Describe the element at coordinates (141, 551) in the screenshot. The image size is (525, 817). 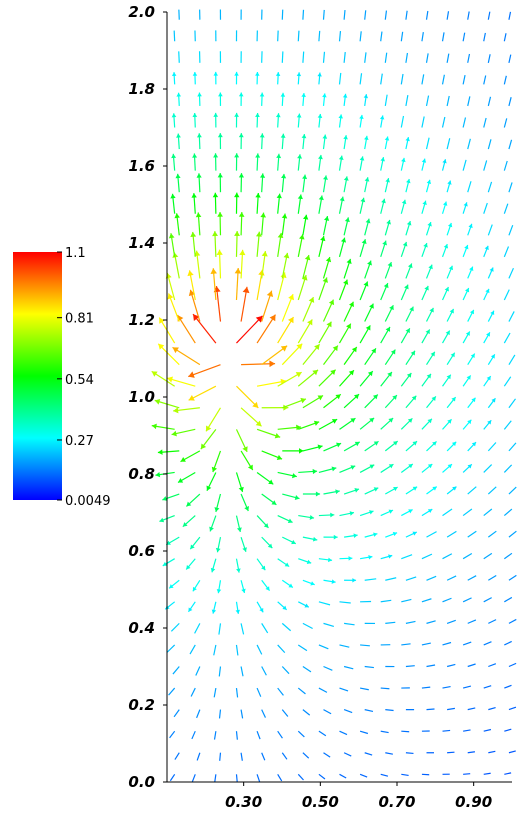
I see `y-tick-label: 0.6` at that location.